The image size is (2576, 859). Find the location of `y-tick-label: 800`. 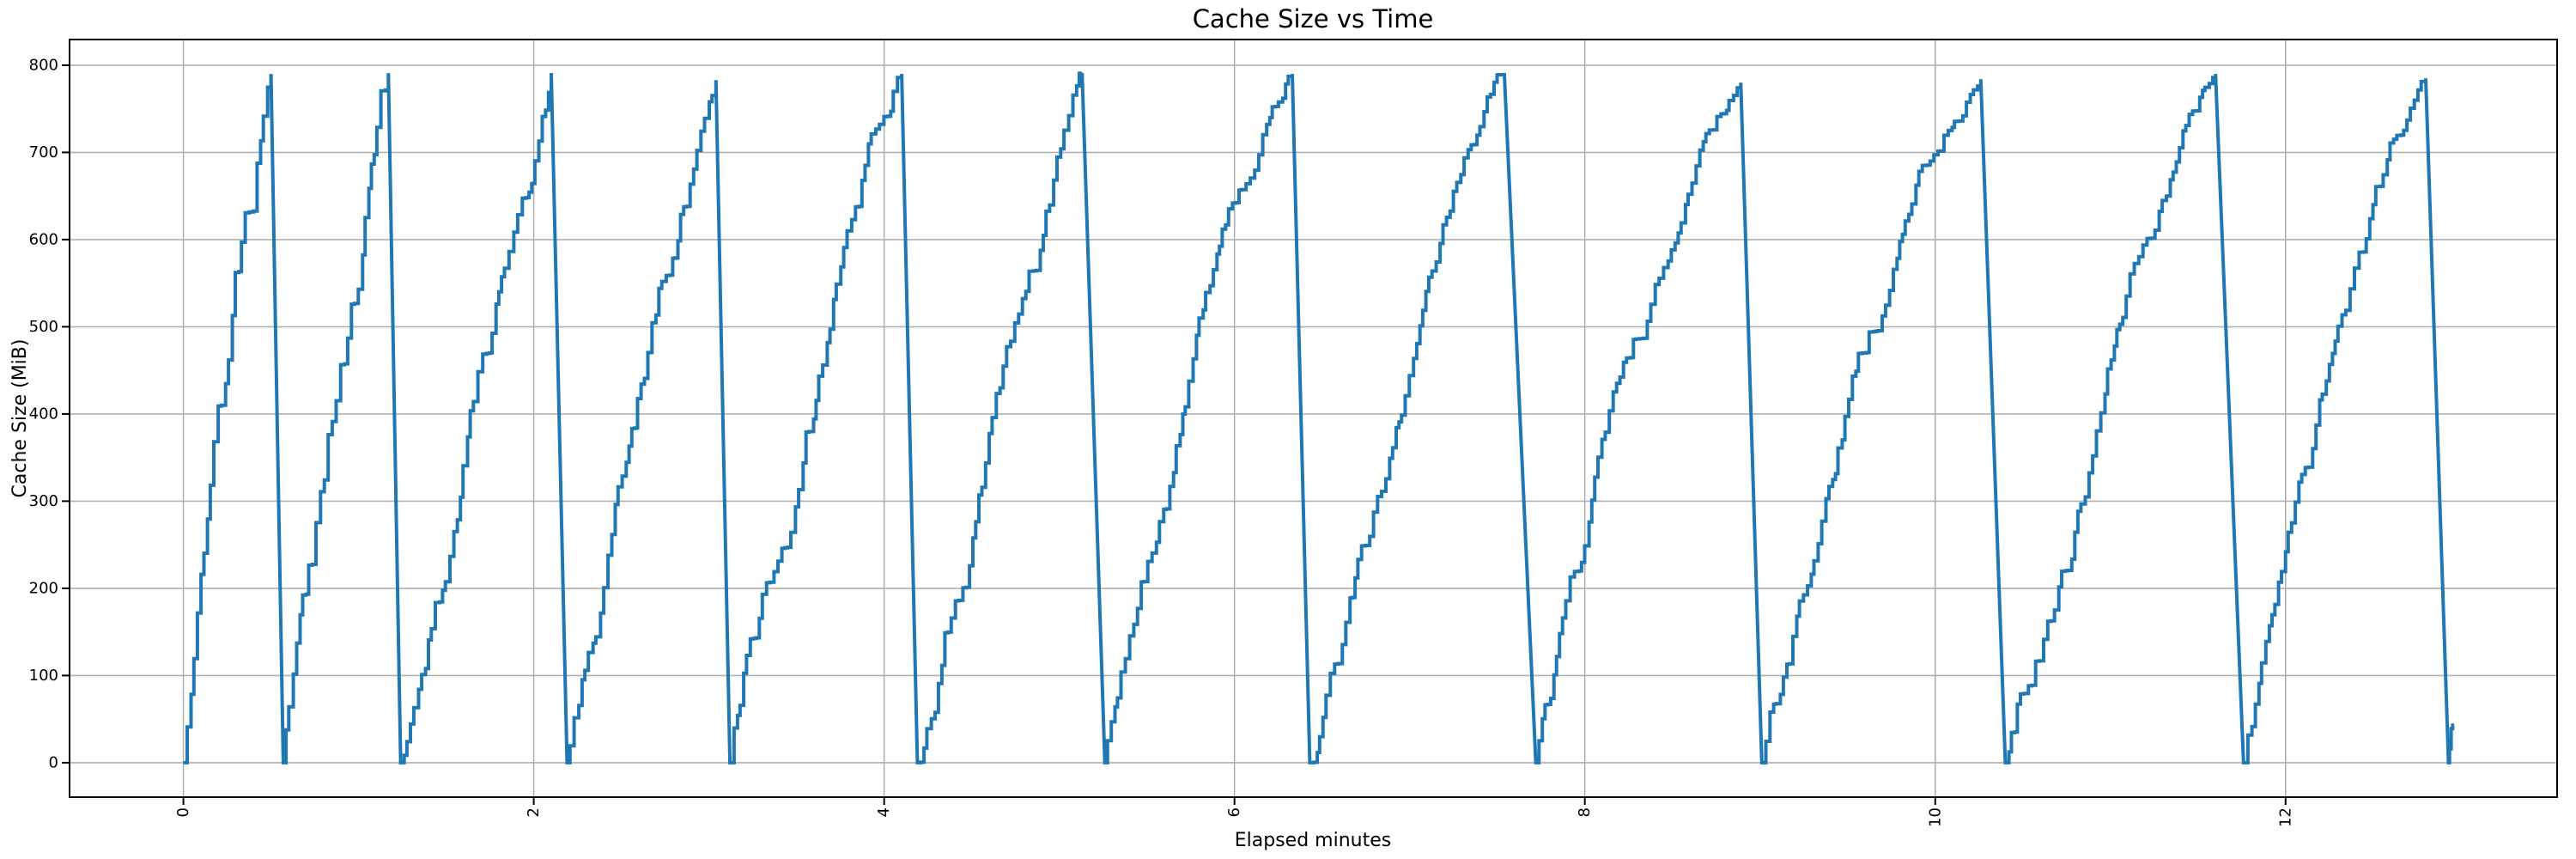

y-tick-label: 800 is located at coordinates (44, 65).